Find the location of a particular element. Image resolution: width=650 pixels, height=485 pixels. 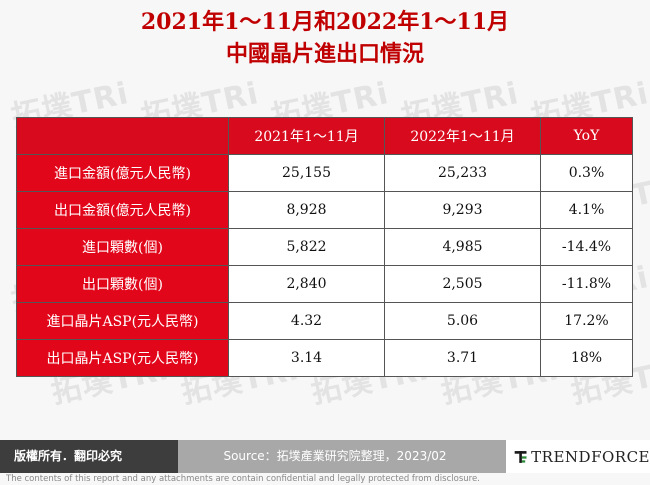

table-row: 出口顆數(個) 2,840 2,505 -11.8% is located at coordinates (324, 284).